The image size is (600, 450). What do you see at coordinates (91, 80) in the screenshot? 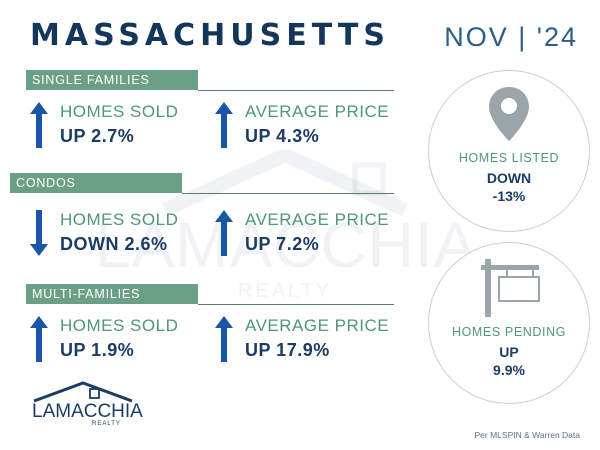
I see `section-title: SINGLE FAMILIES` at bounding box center [91, 80].